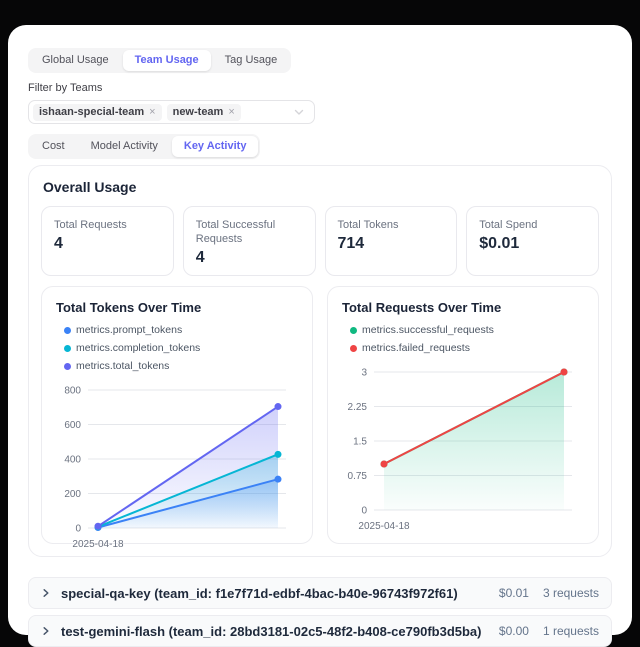  I want to click on legend-label: metrics.successful_requests, so click(428, 330).